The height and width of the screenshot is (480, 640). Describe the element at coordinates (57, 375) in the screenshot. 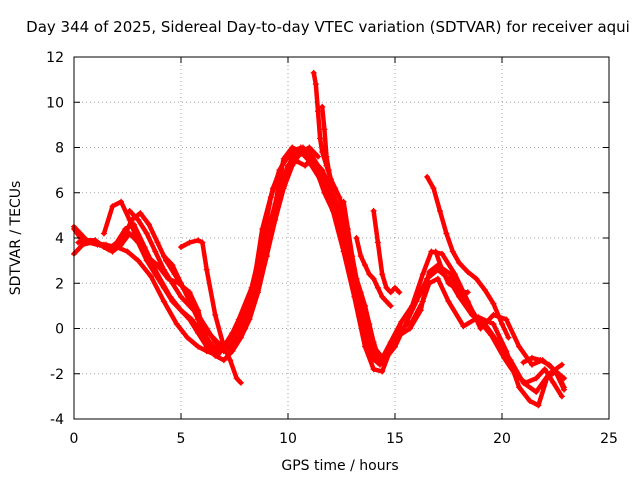

I see `y-tick-label: -2` at that location.